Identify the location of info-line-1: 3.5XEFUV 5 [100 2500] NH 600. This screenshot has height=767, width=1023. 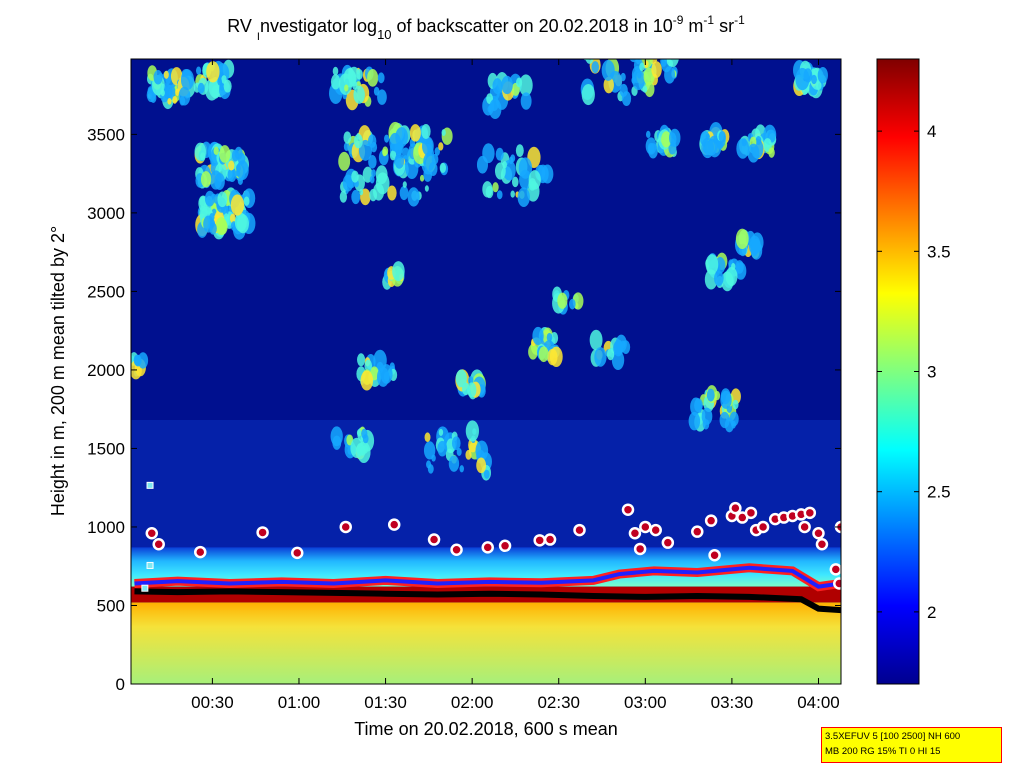
(893, 736).